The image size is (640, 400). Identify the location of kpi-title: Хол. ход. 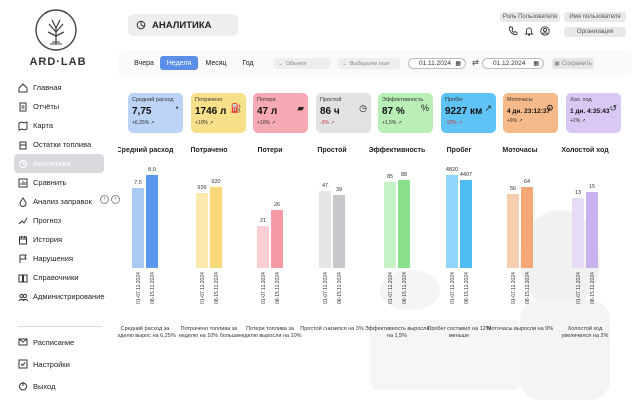
(581, 100).